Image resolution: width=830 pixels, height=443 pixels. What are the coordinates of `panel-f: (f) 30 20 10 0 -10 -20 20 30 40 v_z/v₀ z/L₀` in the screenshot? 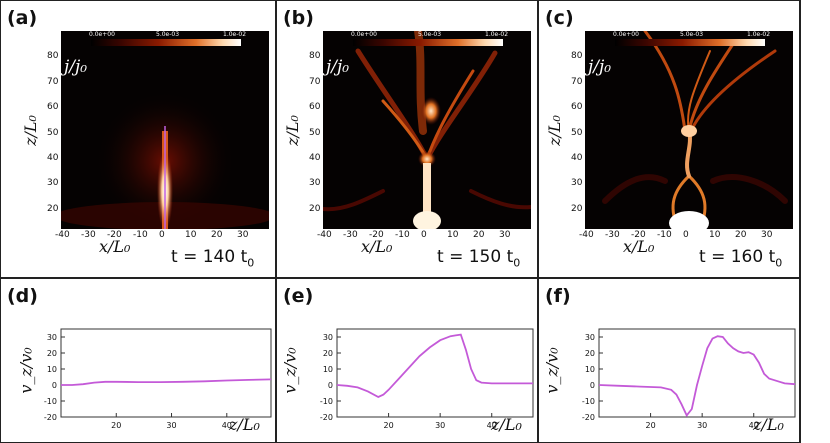 It's located at (669, 360).